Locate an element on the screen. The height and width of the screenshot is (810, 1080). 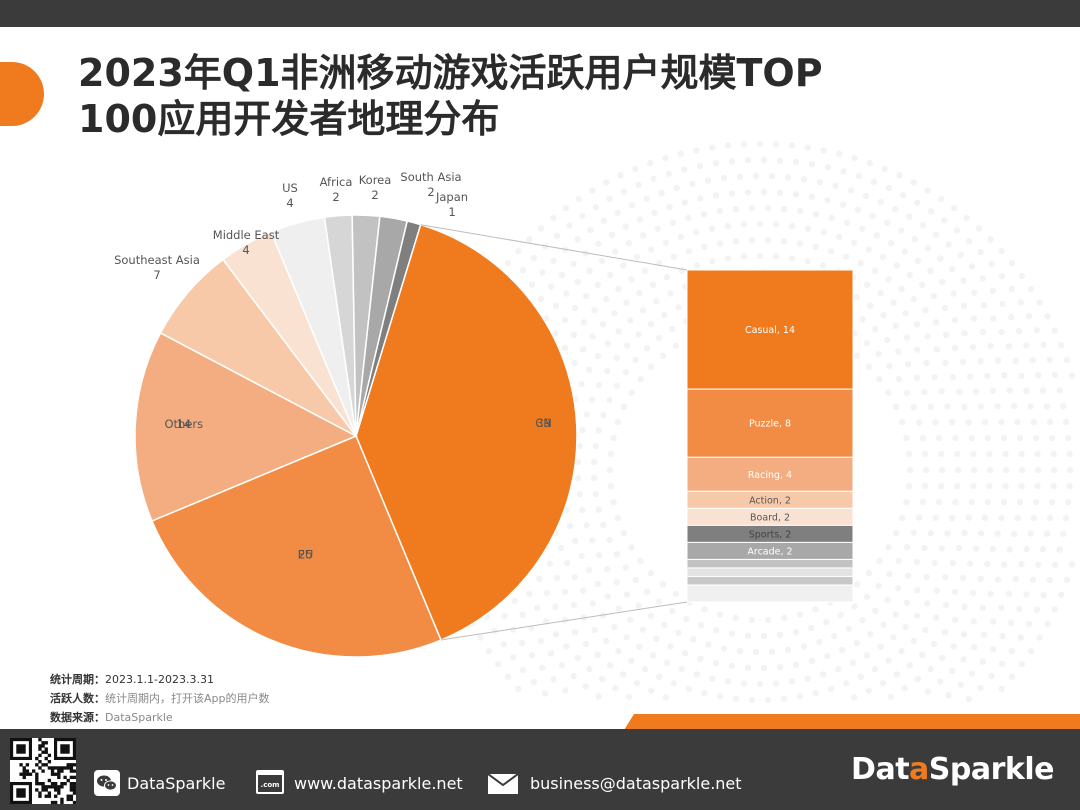
connector-line-bottom is located at coordinates (564, 621).